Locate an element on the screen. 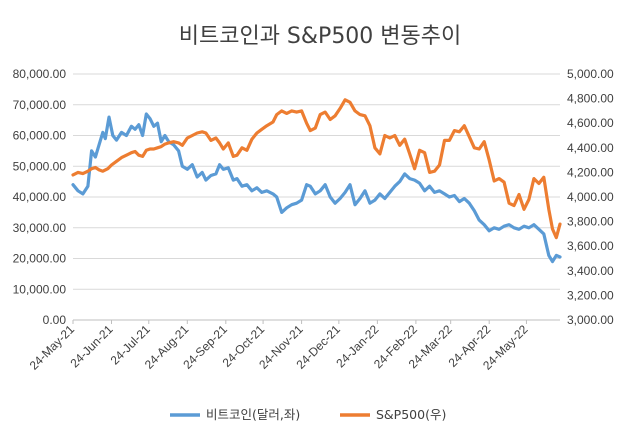 The width and height of the screenshot is (640, 435). legend-label: S&P500(우) is located at coordinates (411, 414).